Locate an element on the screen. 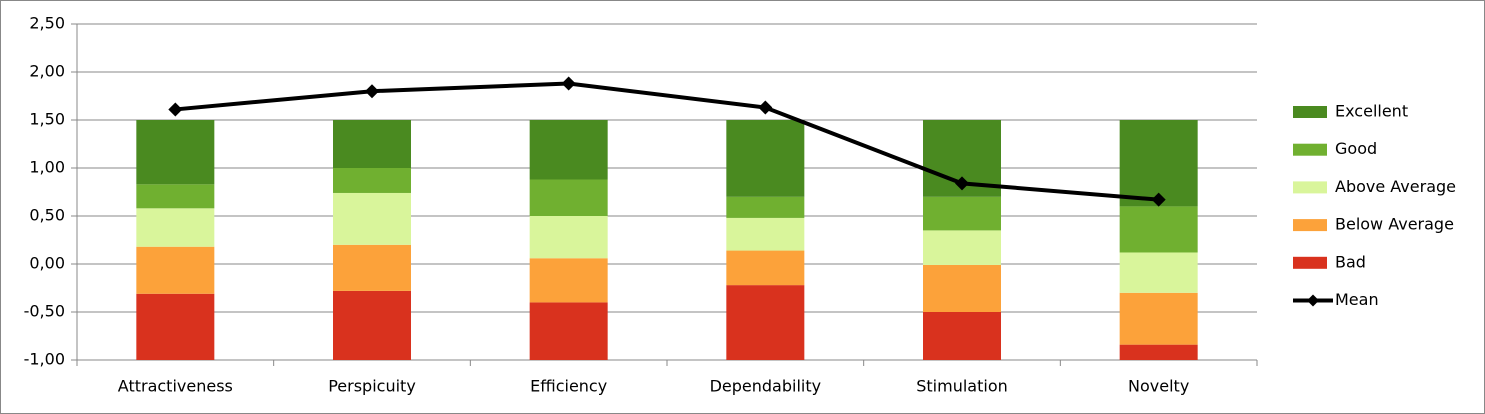 This screenshot has width=1485, height=414. x-tick-label: Efficiency is located at coordinates (568, 386).